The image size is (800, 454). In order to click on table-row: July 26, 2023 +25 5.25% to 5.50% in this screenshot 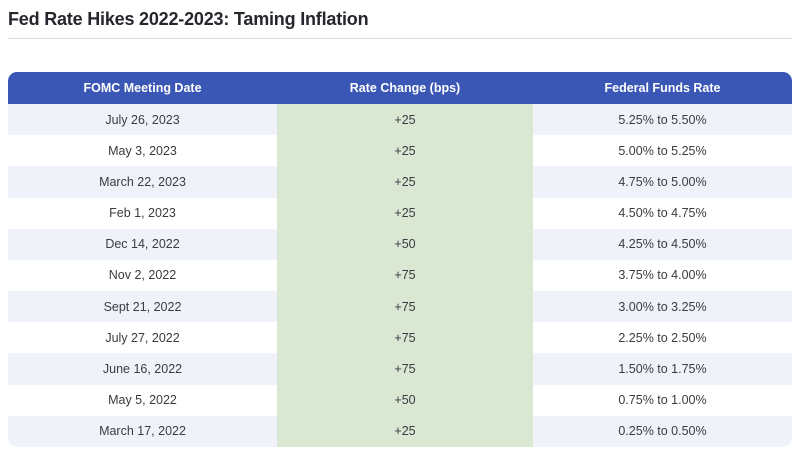, I will do `click(400, 120)`.